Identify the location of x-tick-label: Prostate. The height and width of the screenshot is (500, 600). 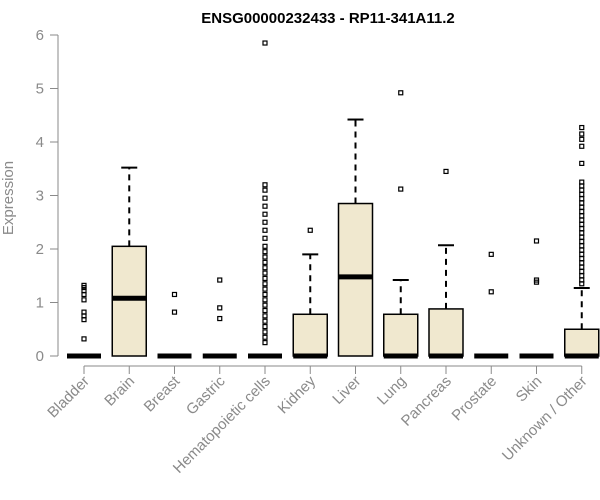
(475, 399).